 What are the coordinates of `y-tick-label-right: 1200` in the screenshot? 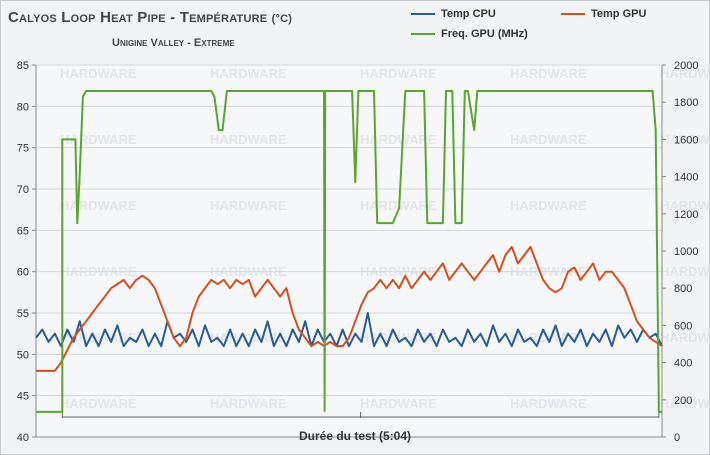 It's located at (686, 215).